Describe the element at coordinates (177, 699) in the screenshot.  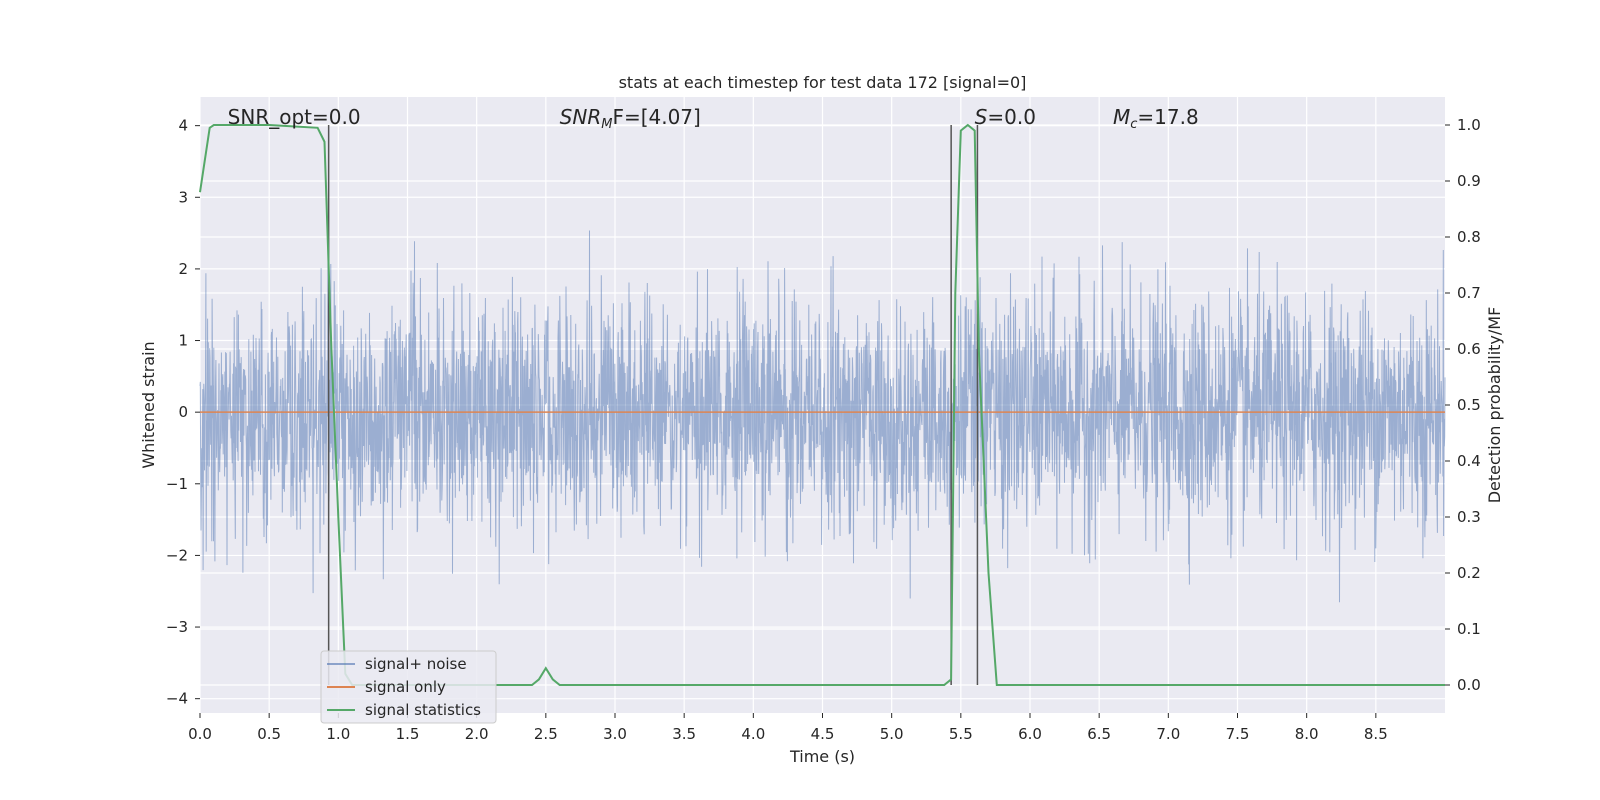
I see `left-y-tick-label: −4` at that location.